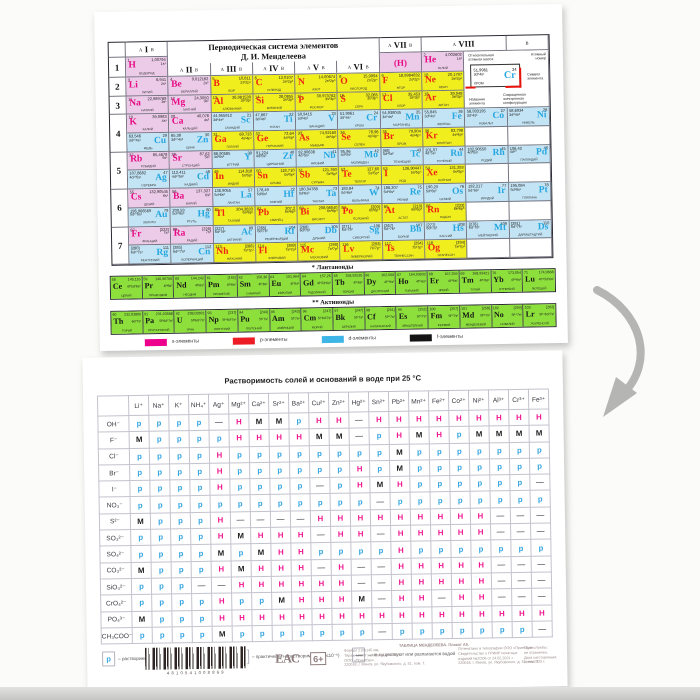 This screenshot has height=700, width=700. I want to click on cation-header: Li⁺, so click(138, 405).